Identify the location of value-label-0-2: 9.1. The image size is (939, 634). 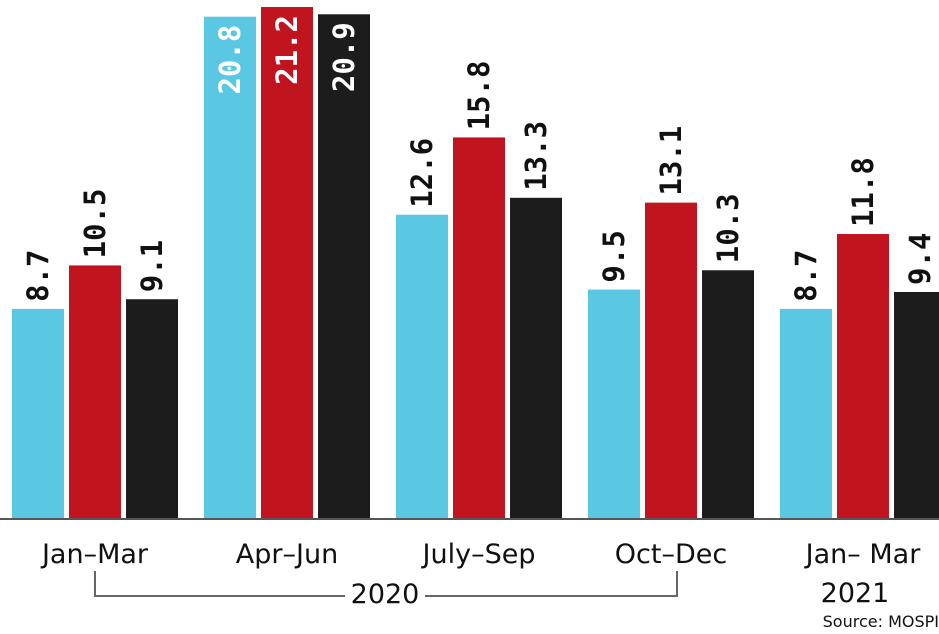
(152, 266).